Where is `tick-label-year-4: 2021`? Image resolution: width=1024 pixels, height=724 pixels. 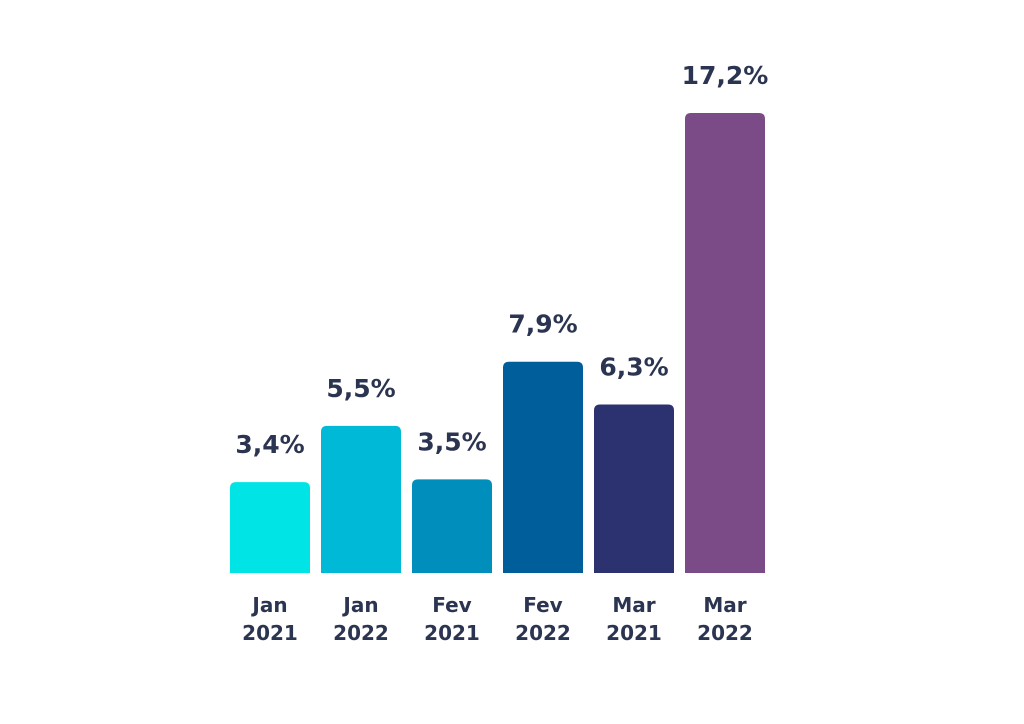 tick-label-year-4: 2021 is located at coordinates (634, 633).